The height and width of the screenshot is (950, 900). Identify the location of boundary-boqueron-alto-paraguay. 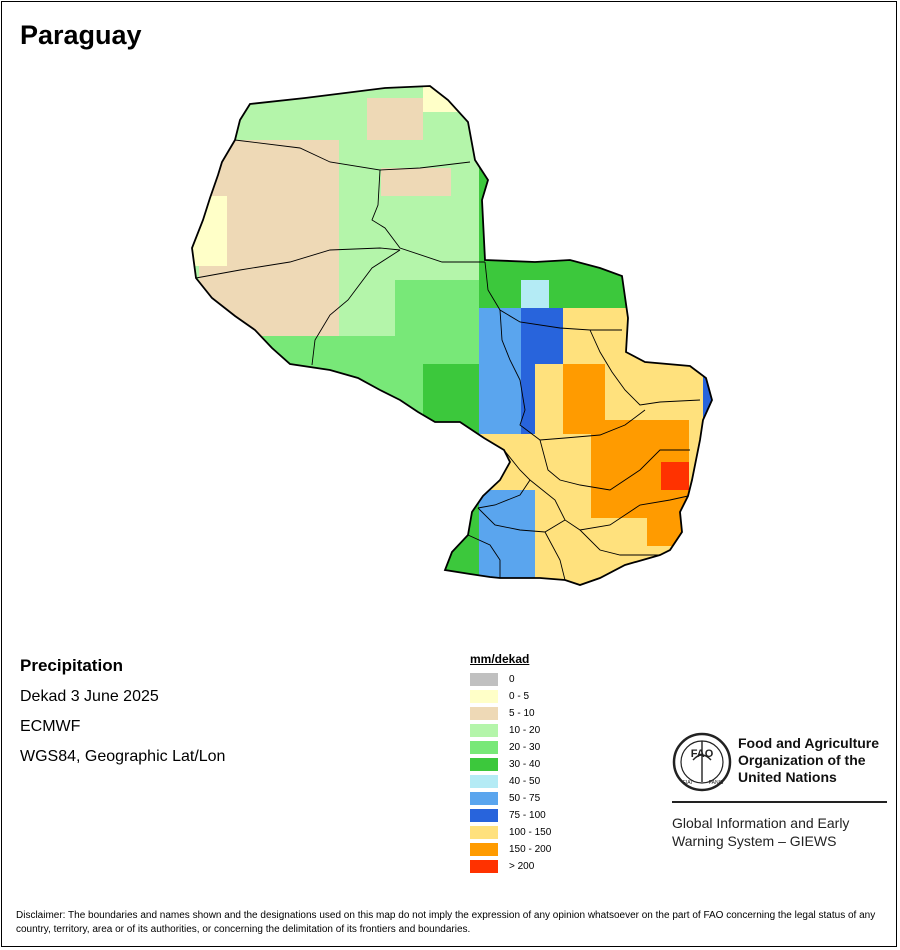
(359, 201).